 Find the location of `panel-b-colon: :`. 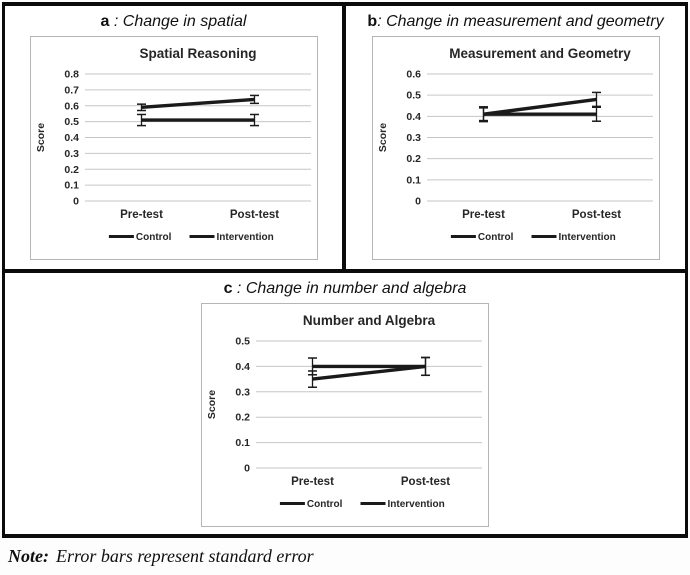

panel-b-colon: : is located at coordinates (382, 21).